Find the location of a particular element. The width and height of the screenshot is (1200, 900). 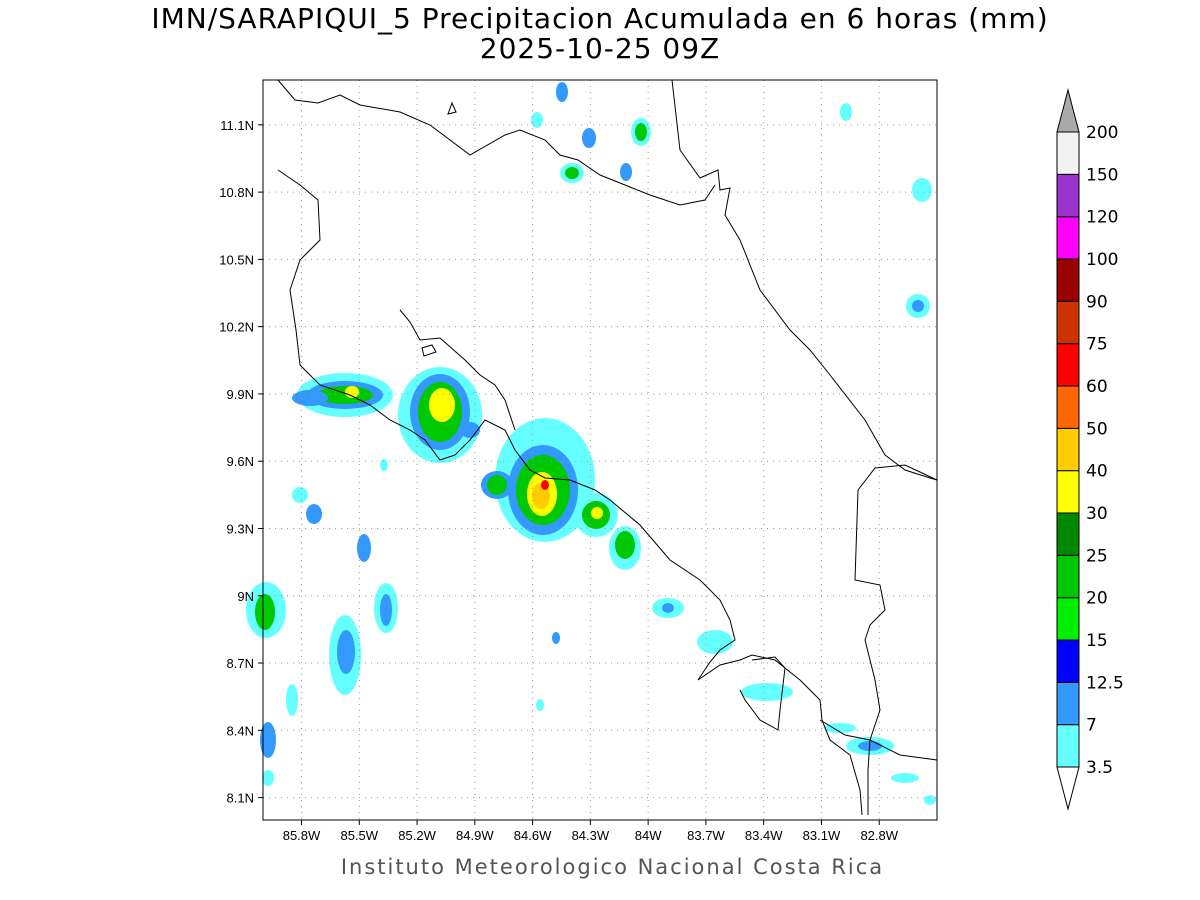

lat-tick-label: 8.7N is located at coordinates (240, 663).